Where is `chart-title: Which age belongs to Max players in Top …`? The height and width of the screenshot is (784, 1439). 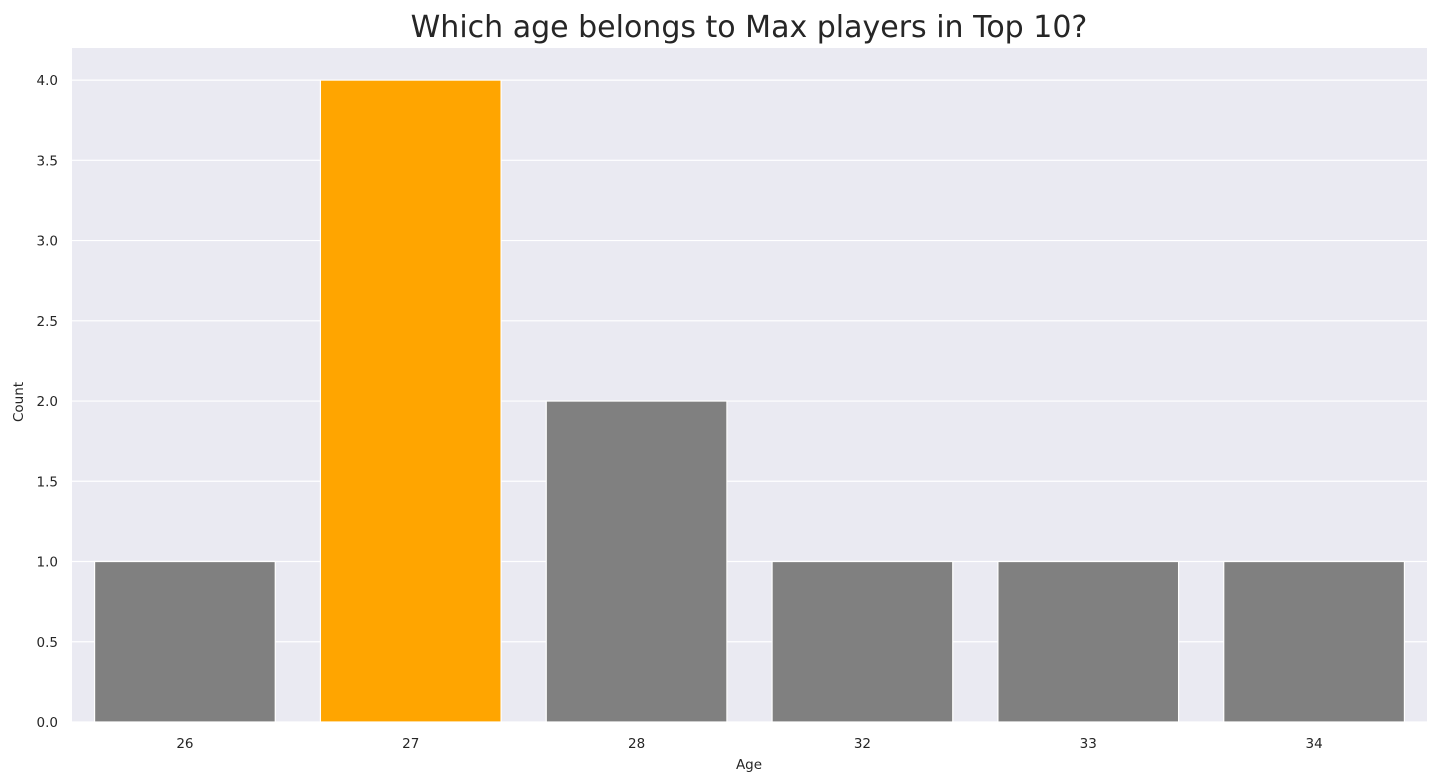 chart-title: Which age belongs to Max players in Top … is located at coordinates (749, 27).